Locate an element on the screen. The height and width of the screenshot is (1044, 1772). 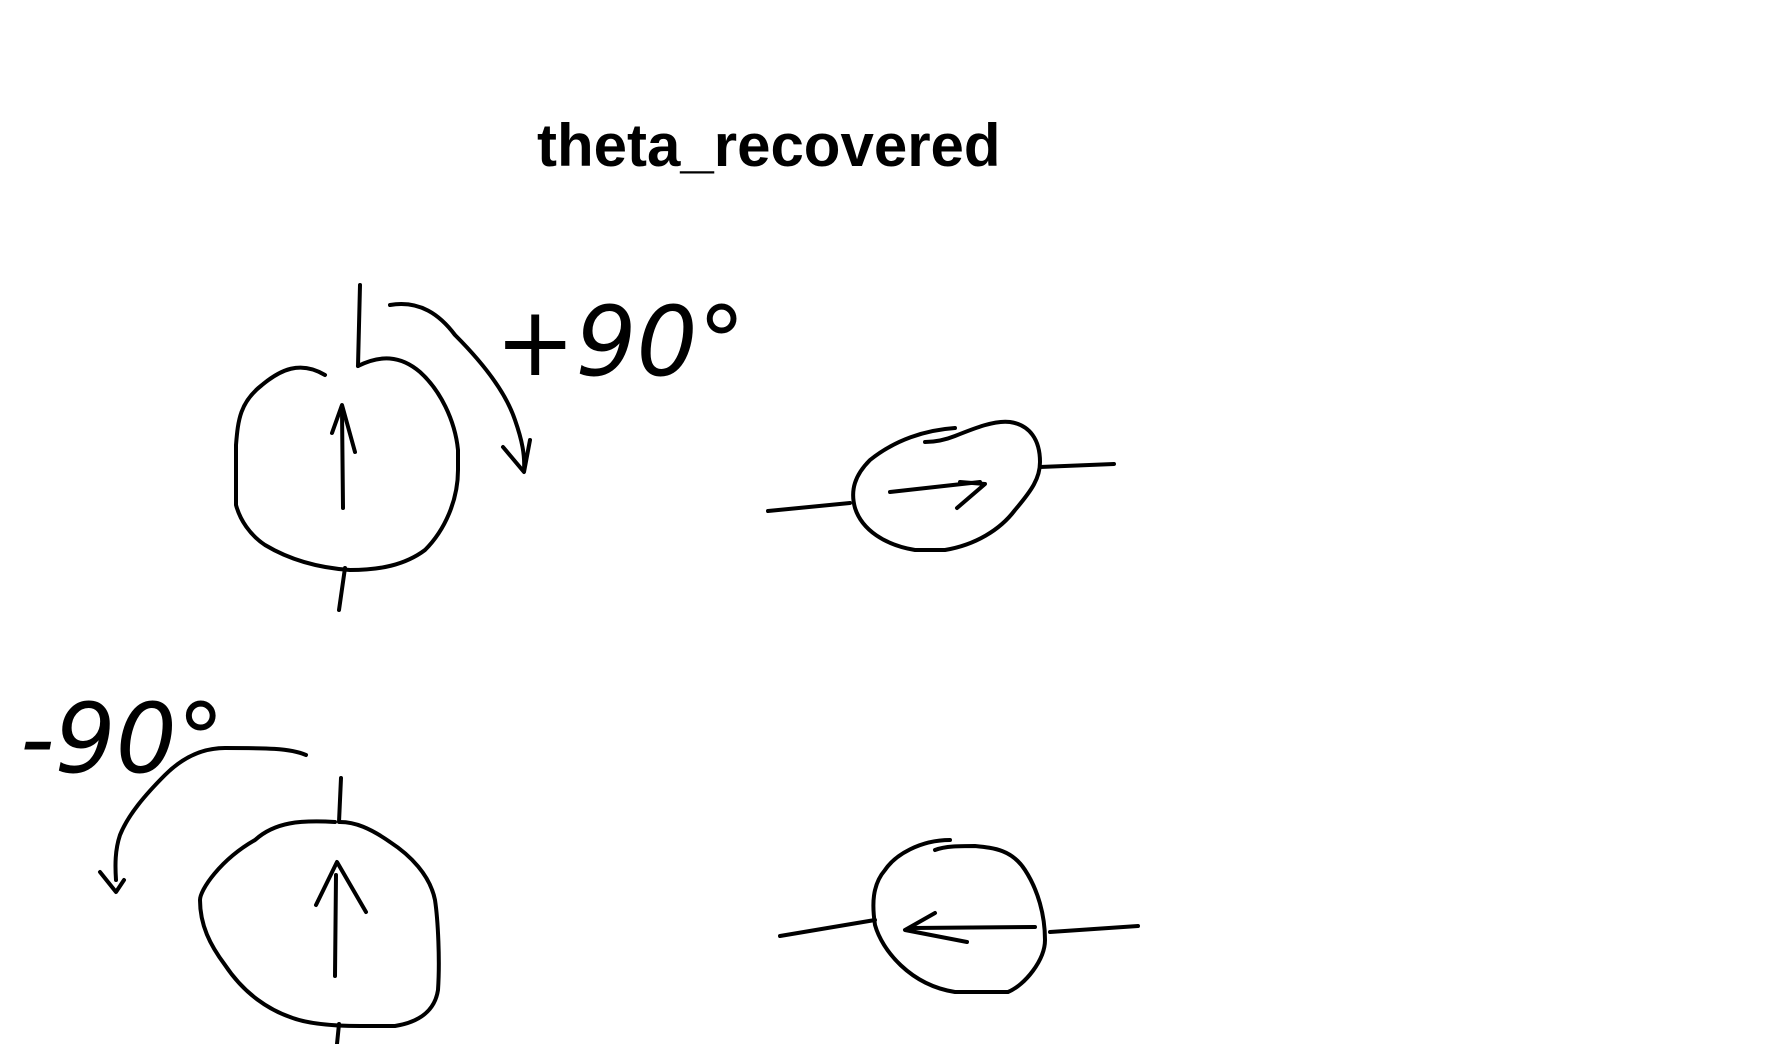
top-lead-lower is located at coordinates (342, 589).